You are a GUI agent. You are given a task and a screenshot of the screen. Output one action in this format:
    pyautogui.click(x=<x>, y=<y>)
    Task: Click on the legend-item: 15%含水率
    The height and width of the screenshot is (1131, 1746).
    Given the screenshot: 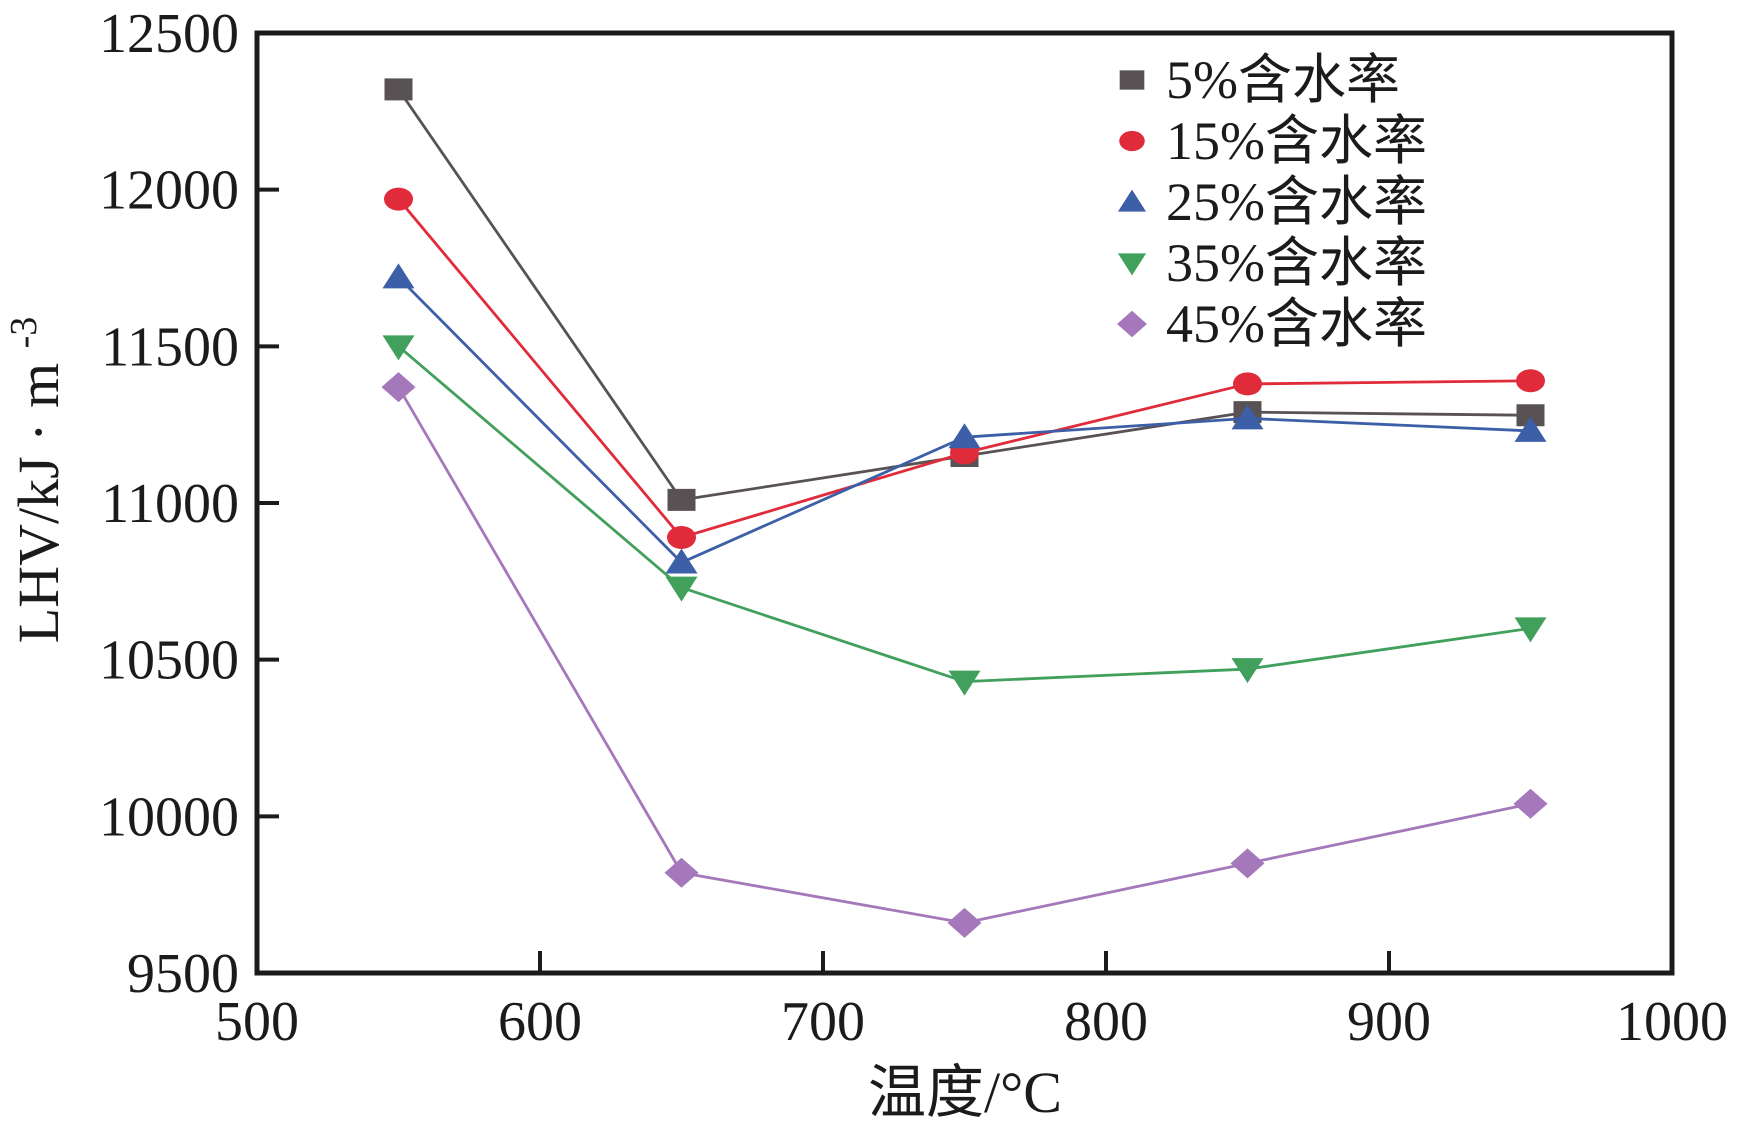 What is the action you would take?
    pyautogui.click(x=1273, y=141)
    